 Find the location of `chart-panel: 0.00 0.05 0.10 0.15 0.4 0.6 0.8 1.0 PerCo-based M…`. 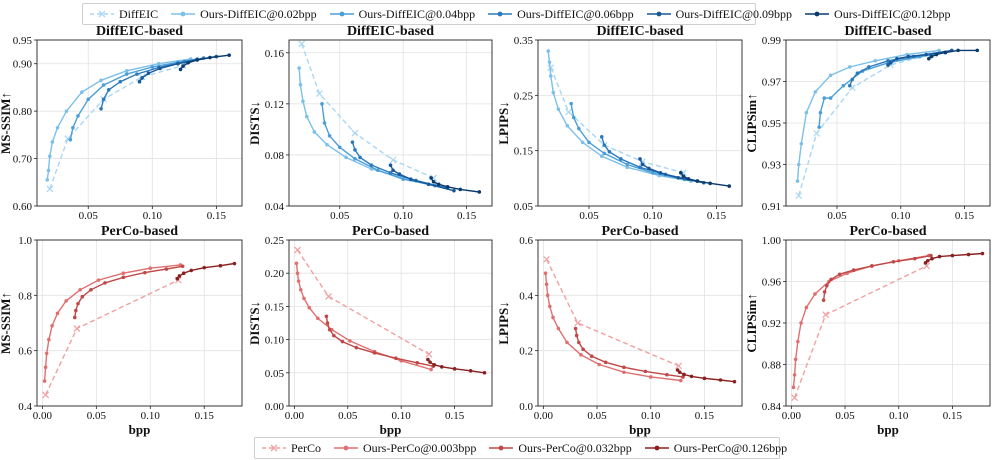

chart-panel: 0.00 0.05 0.10 0.15 0.4 0.6 0.8 1.0 PerCo-based M… is located at coordinates (121, 330).